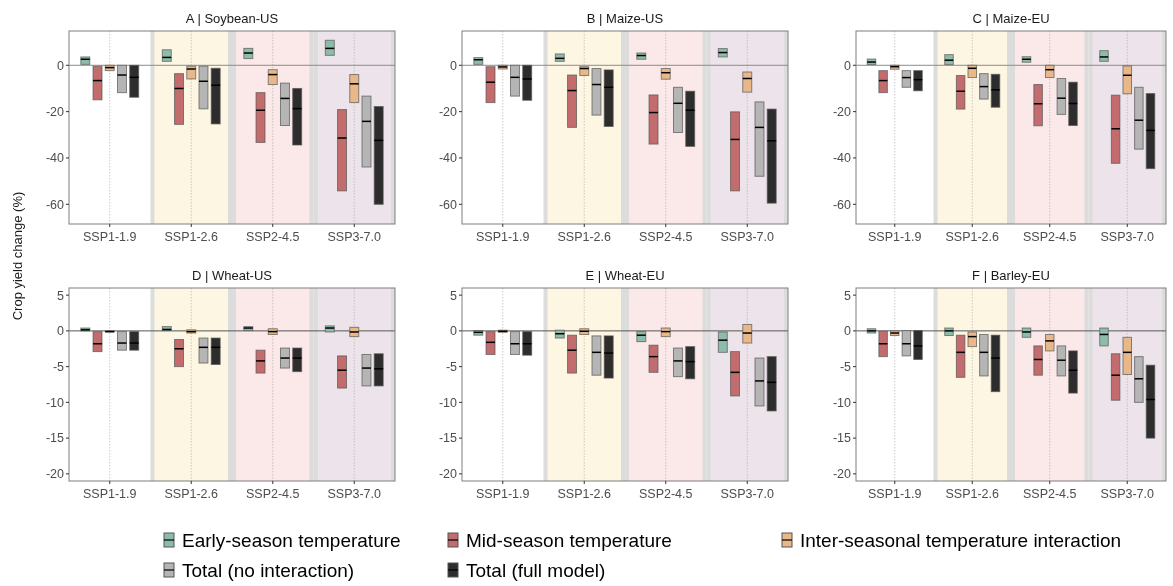  I want to click on chart-title: F | Barley-EU, so click(1011, 275).